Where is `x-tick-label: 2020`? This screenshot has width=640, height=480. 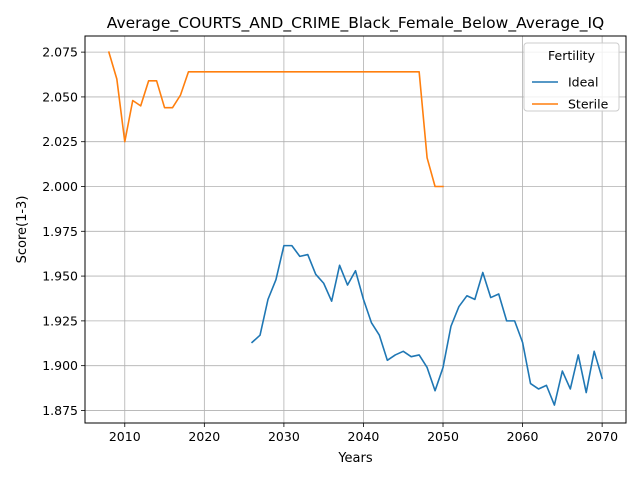 x-tick-label: 2020 is located at coordinates (204, 436).